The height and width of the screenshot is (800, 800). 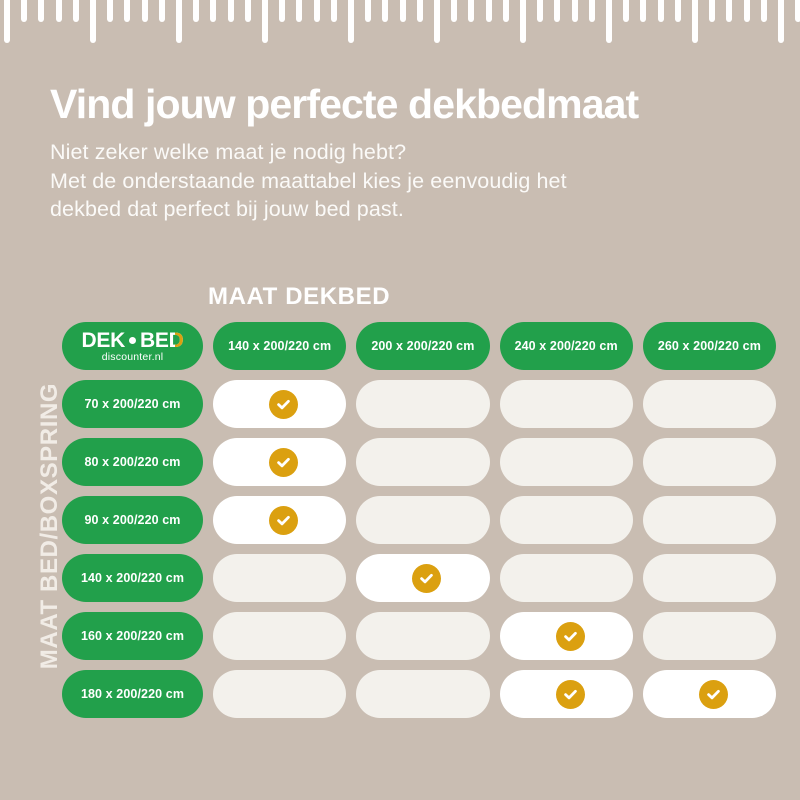 I want to click on table-row: 90 x 200/220 cm, so click(x=419, y=520).